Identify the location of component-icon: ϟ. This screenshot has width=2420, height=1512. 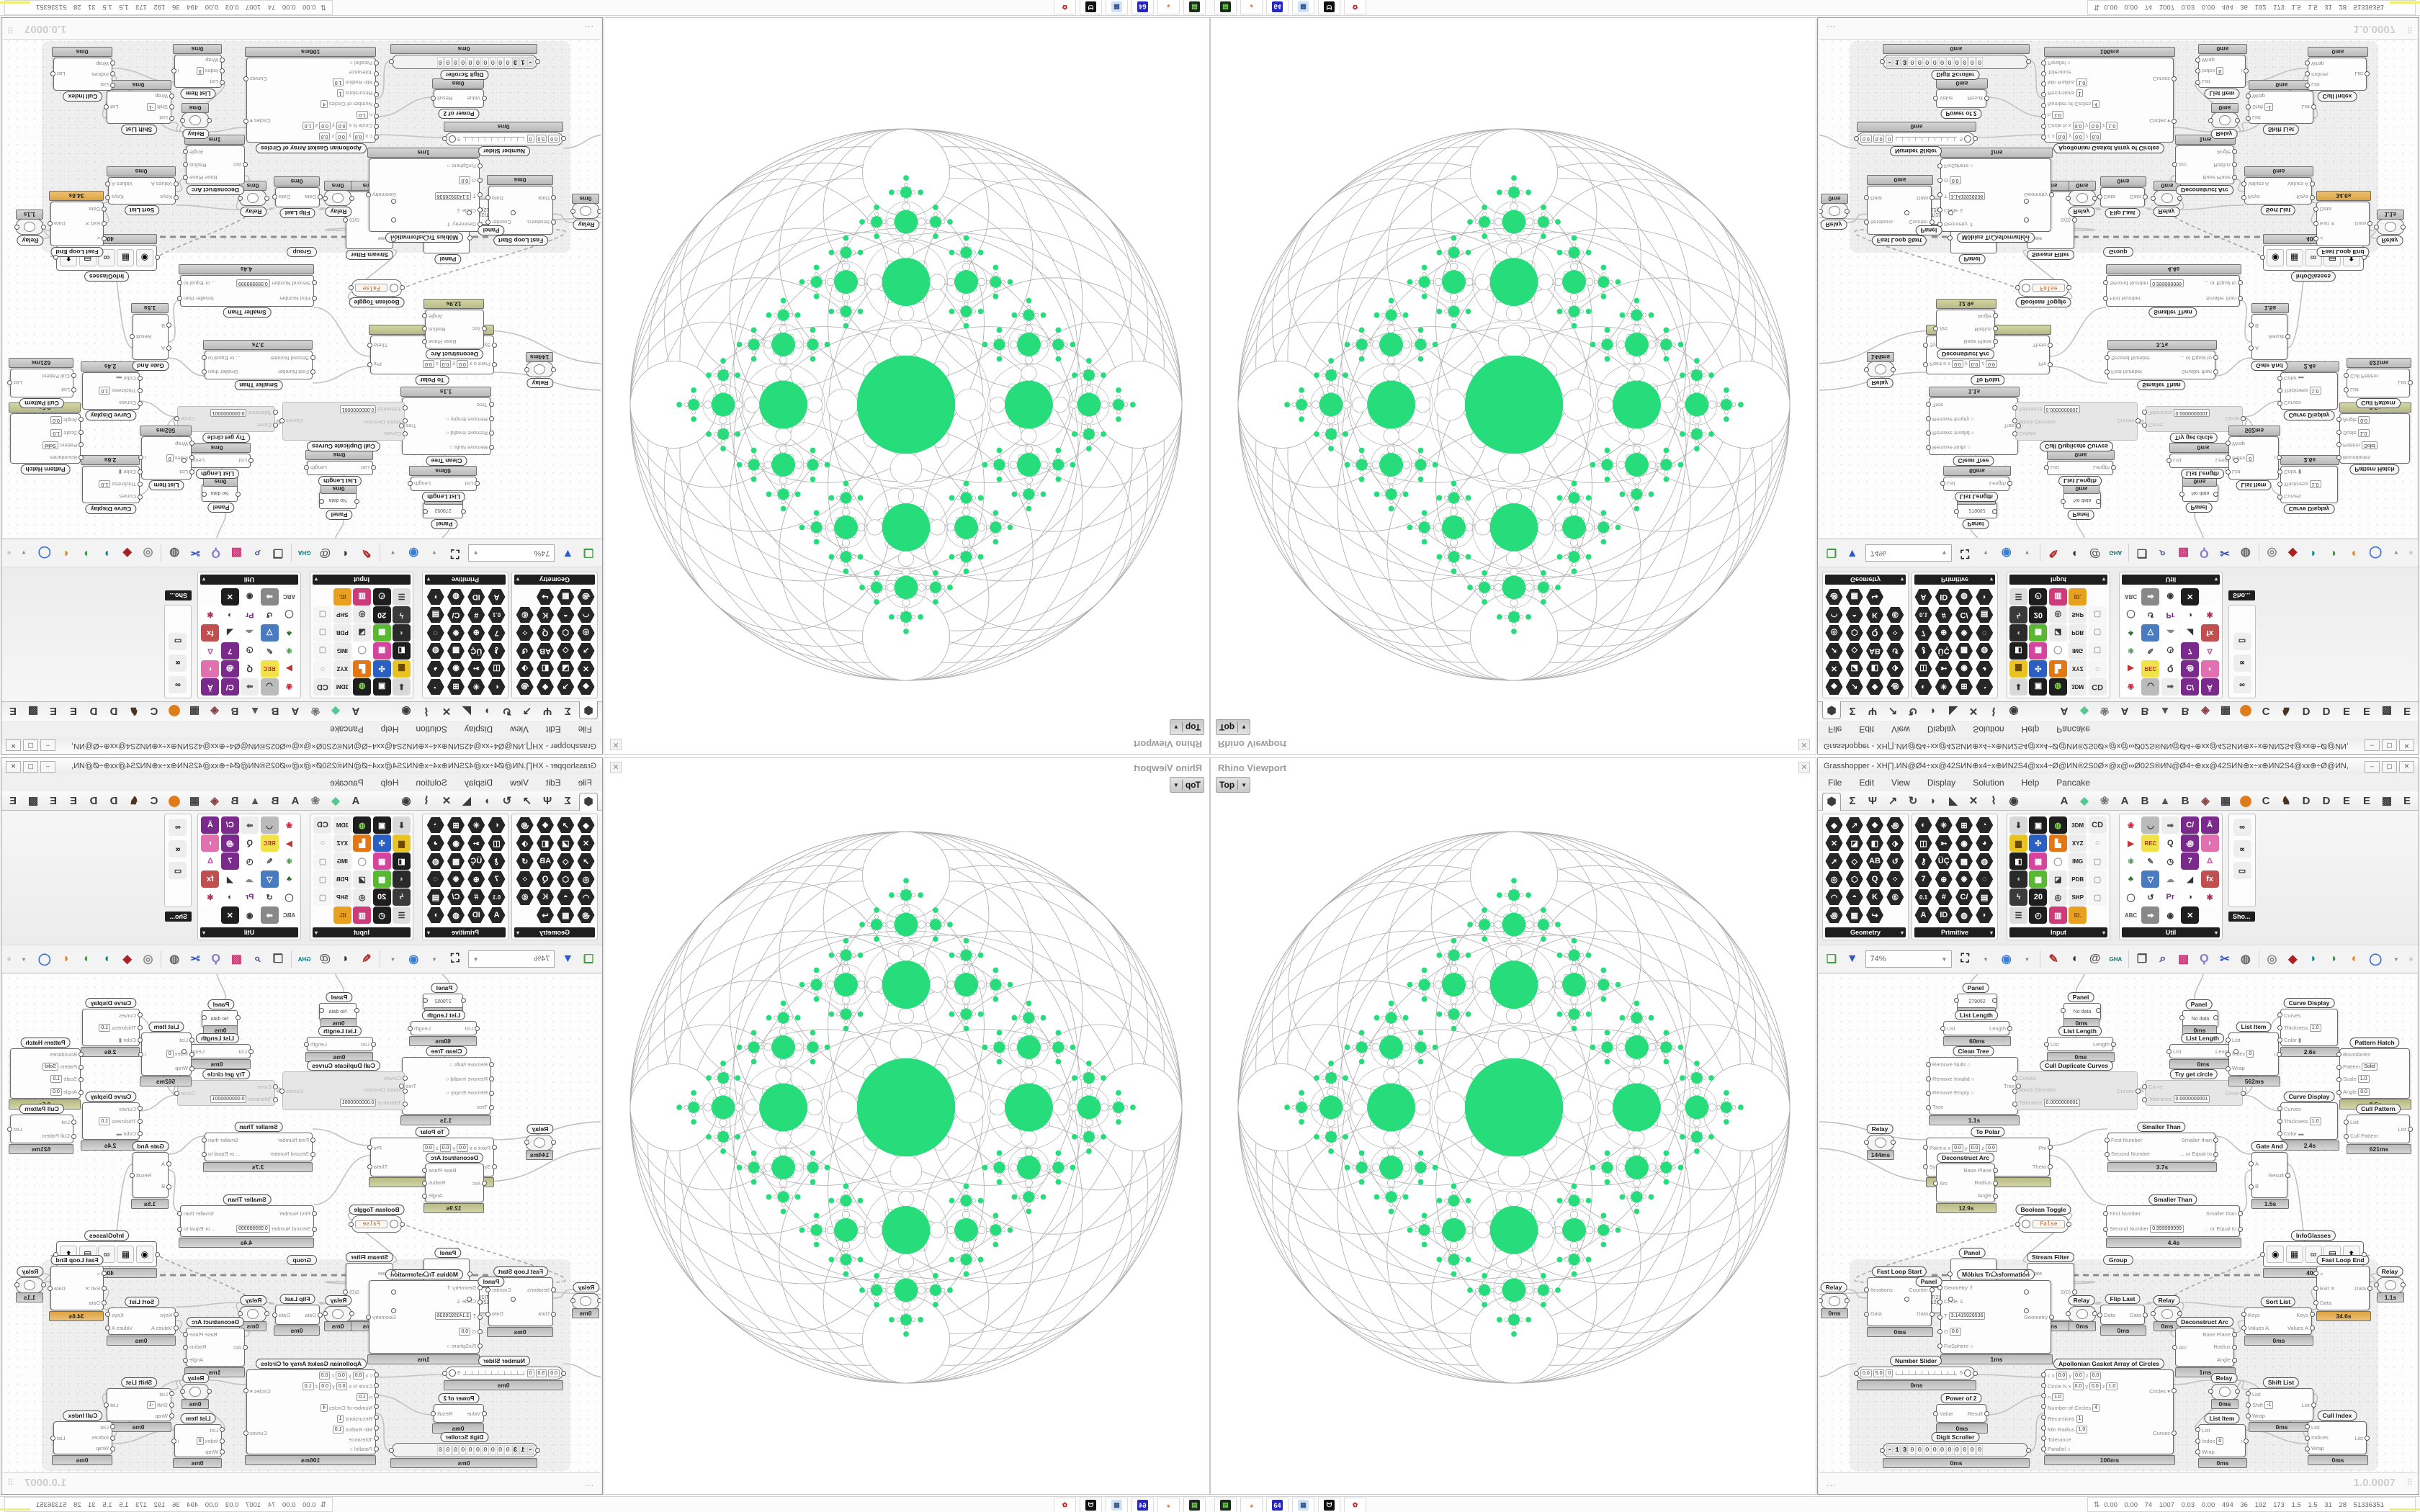
(2018, 897).